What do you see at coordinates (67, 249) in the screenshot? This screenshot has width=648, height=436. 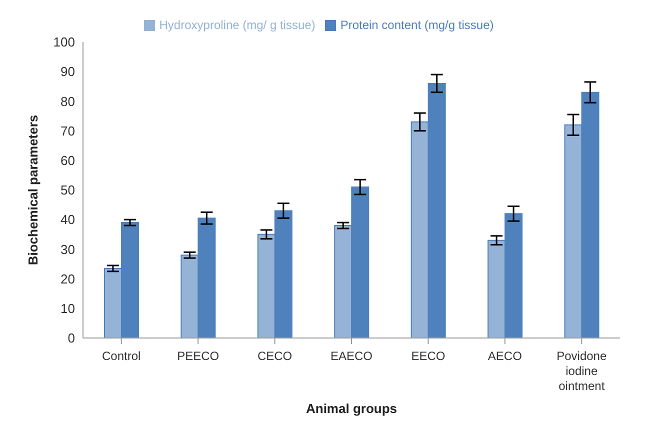 I see `y-tick-label: 30` at bounding box center [67, 249].